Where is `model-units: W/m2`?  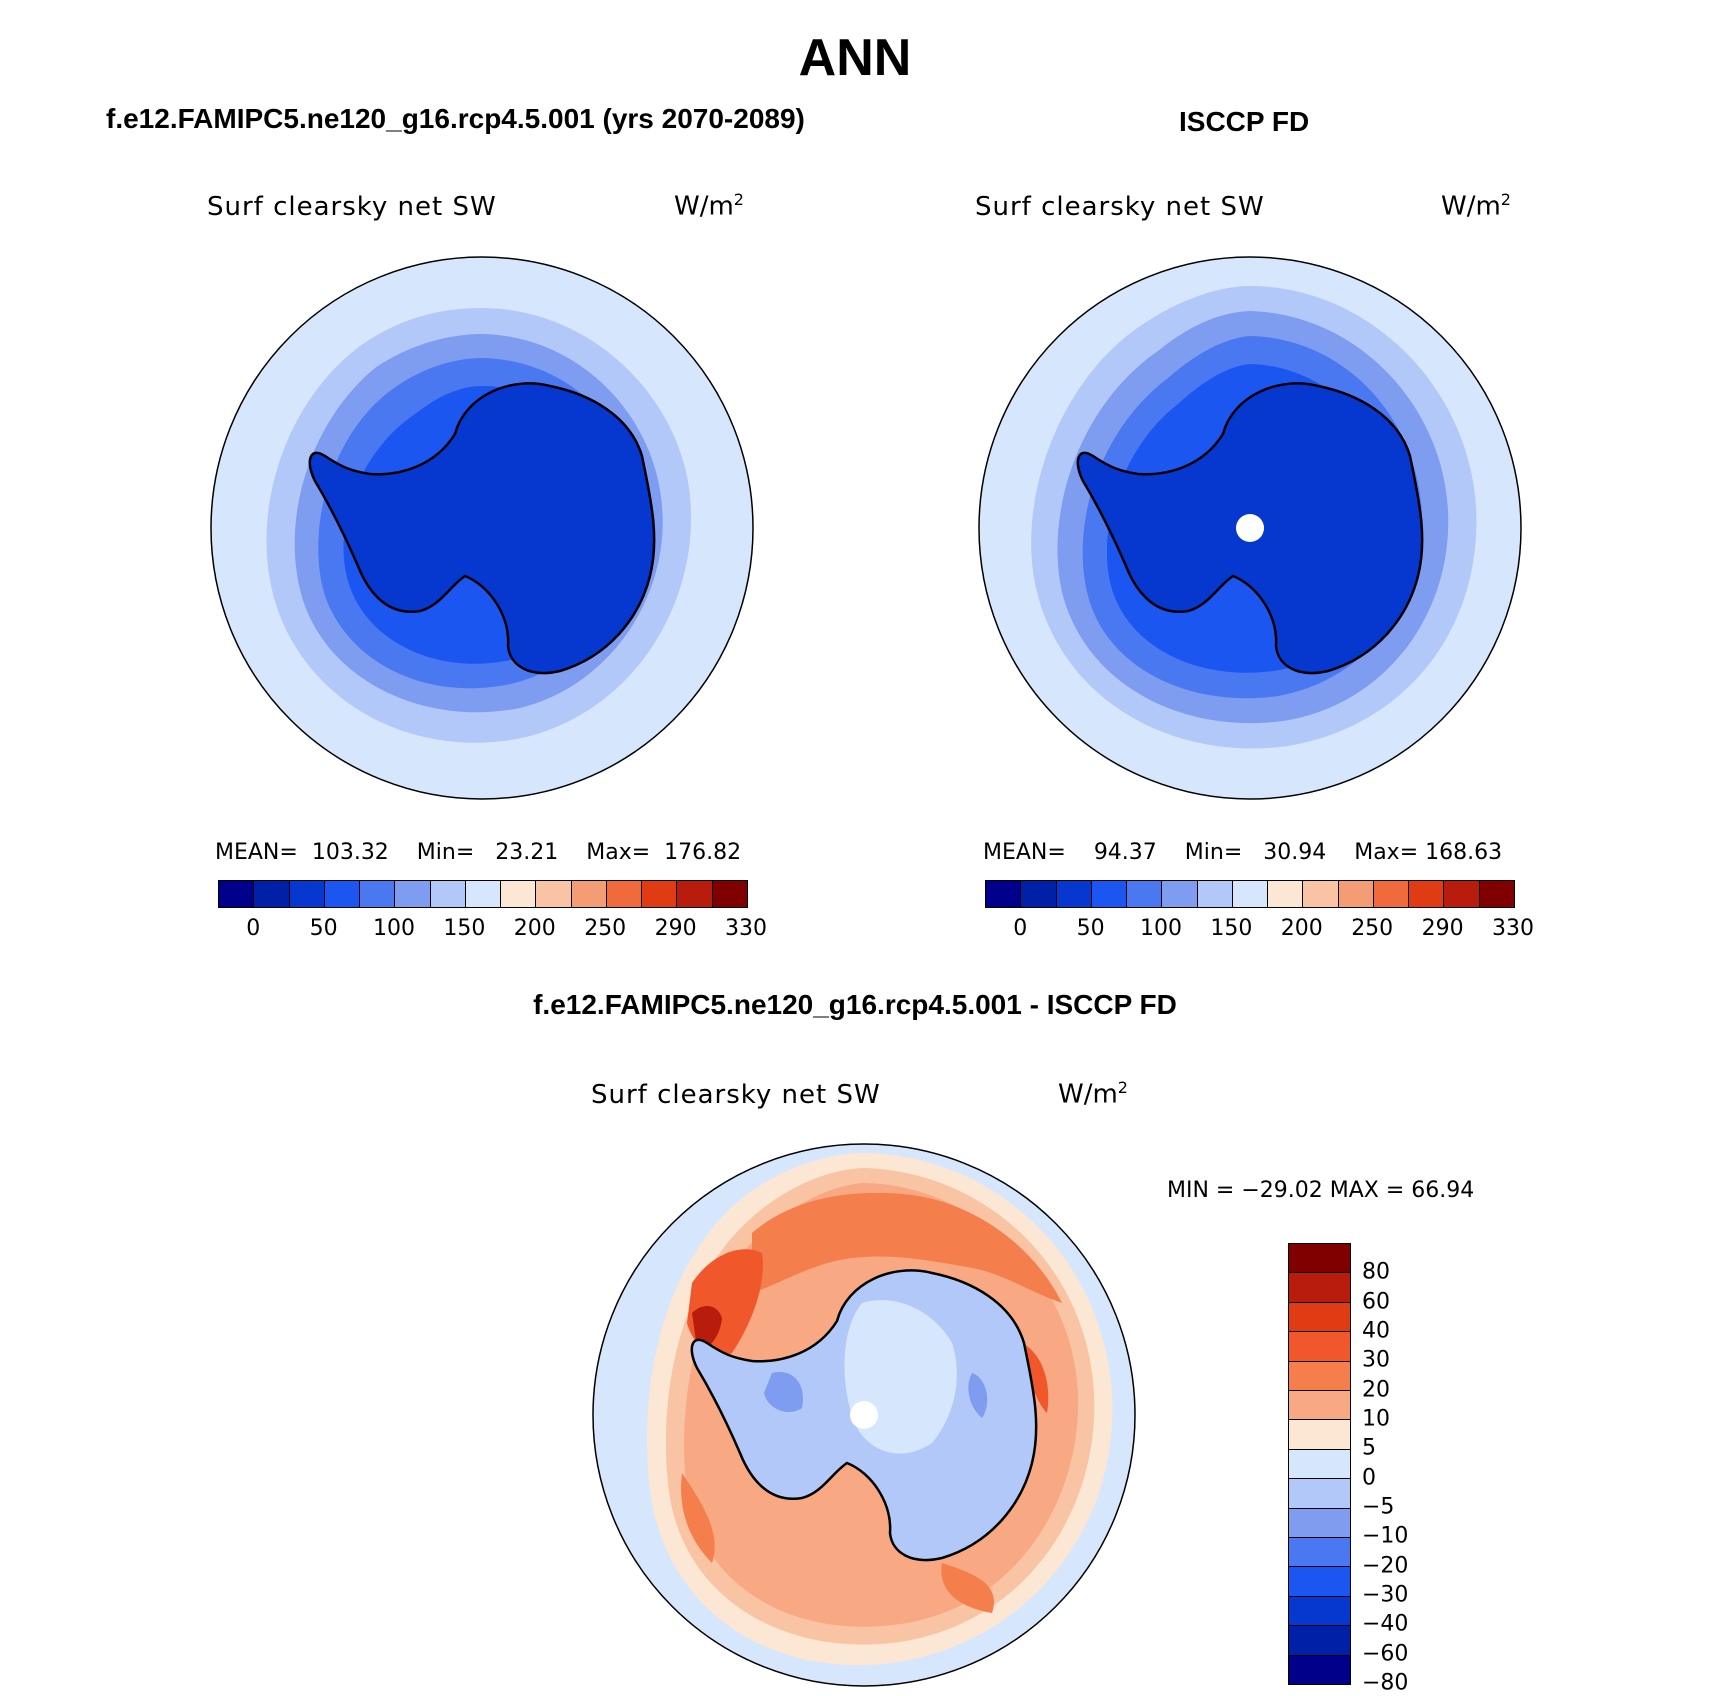
model-units: W/m2 is located at coordinates (709, 206).